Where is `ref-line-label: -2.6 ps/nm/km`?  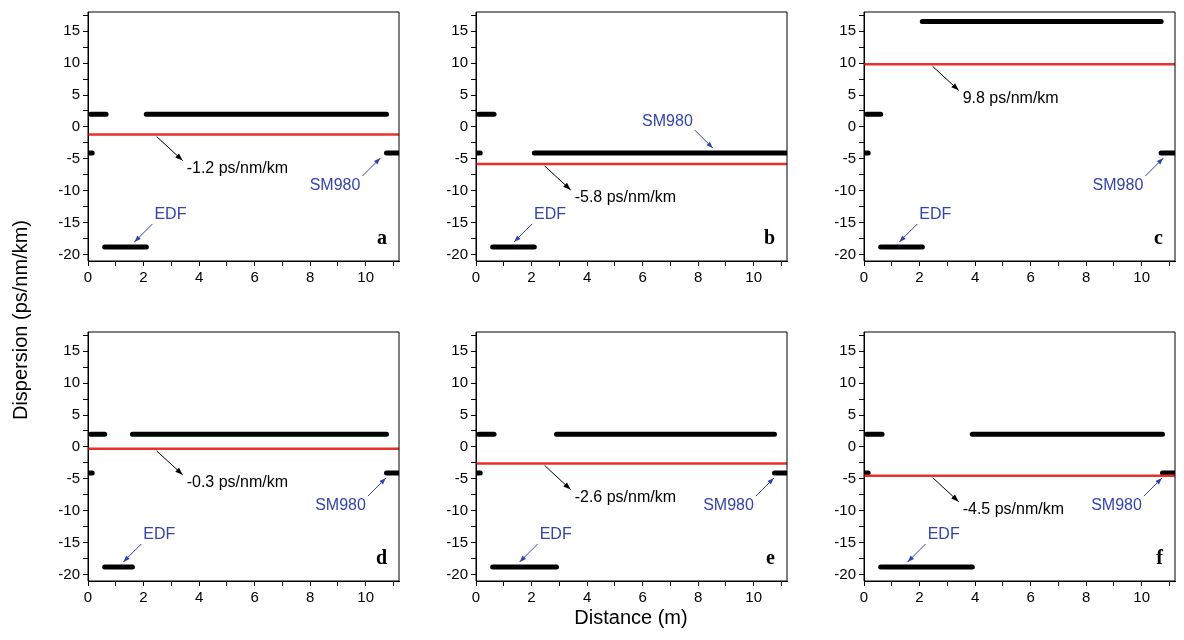
ref-line-label: -2.6 ps/nm/km is located at coordinates (625, 496).